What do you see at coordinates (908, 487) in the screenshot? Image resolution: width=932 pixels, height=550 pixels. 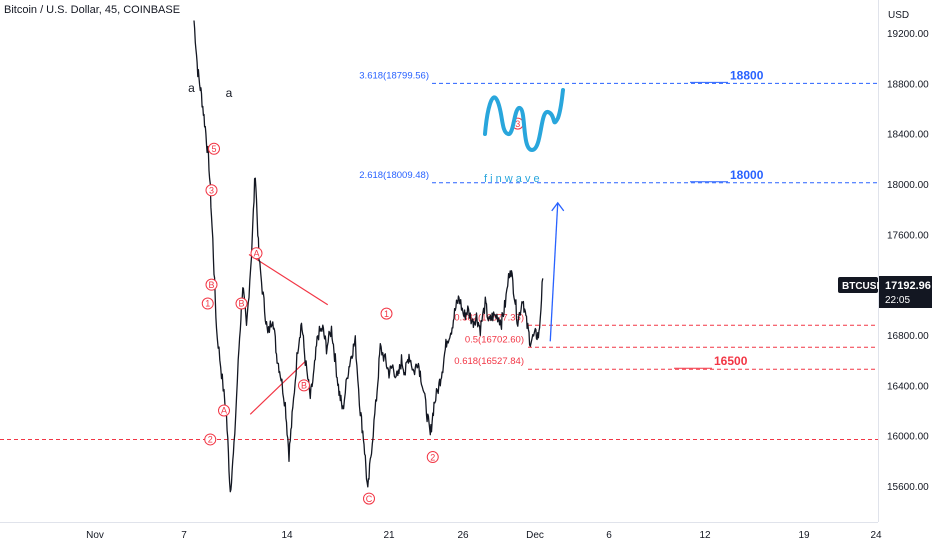 I see `y-tick-label: 15600.00` at bounding box center [908, 487].